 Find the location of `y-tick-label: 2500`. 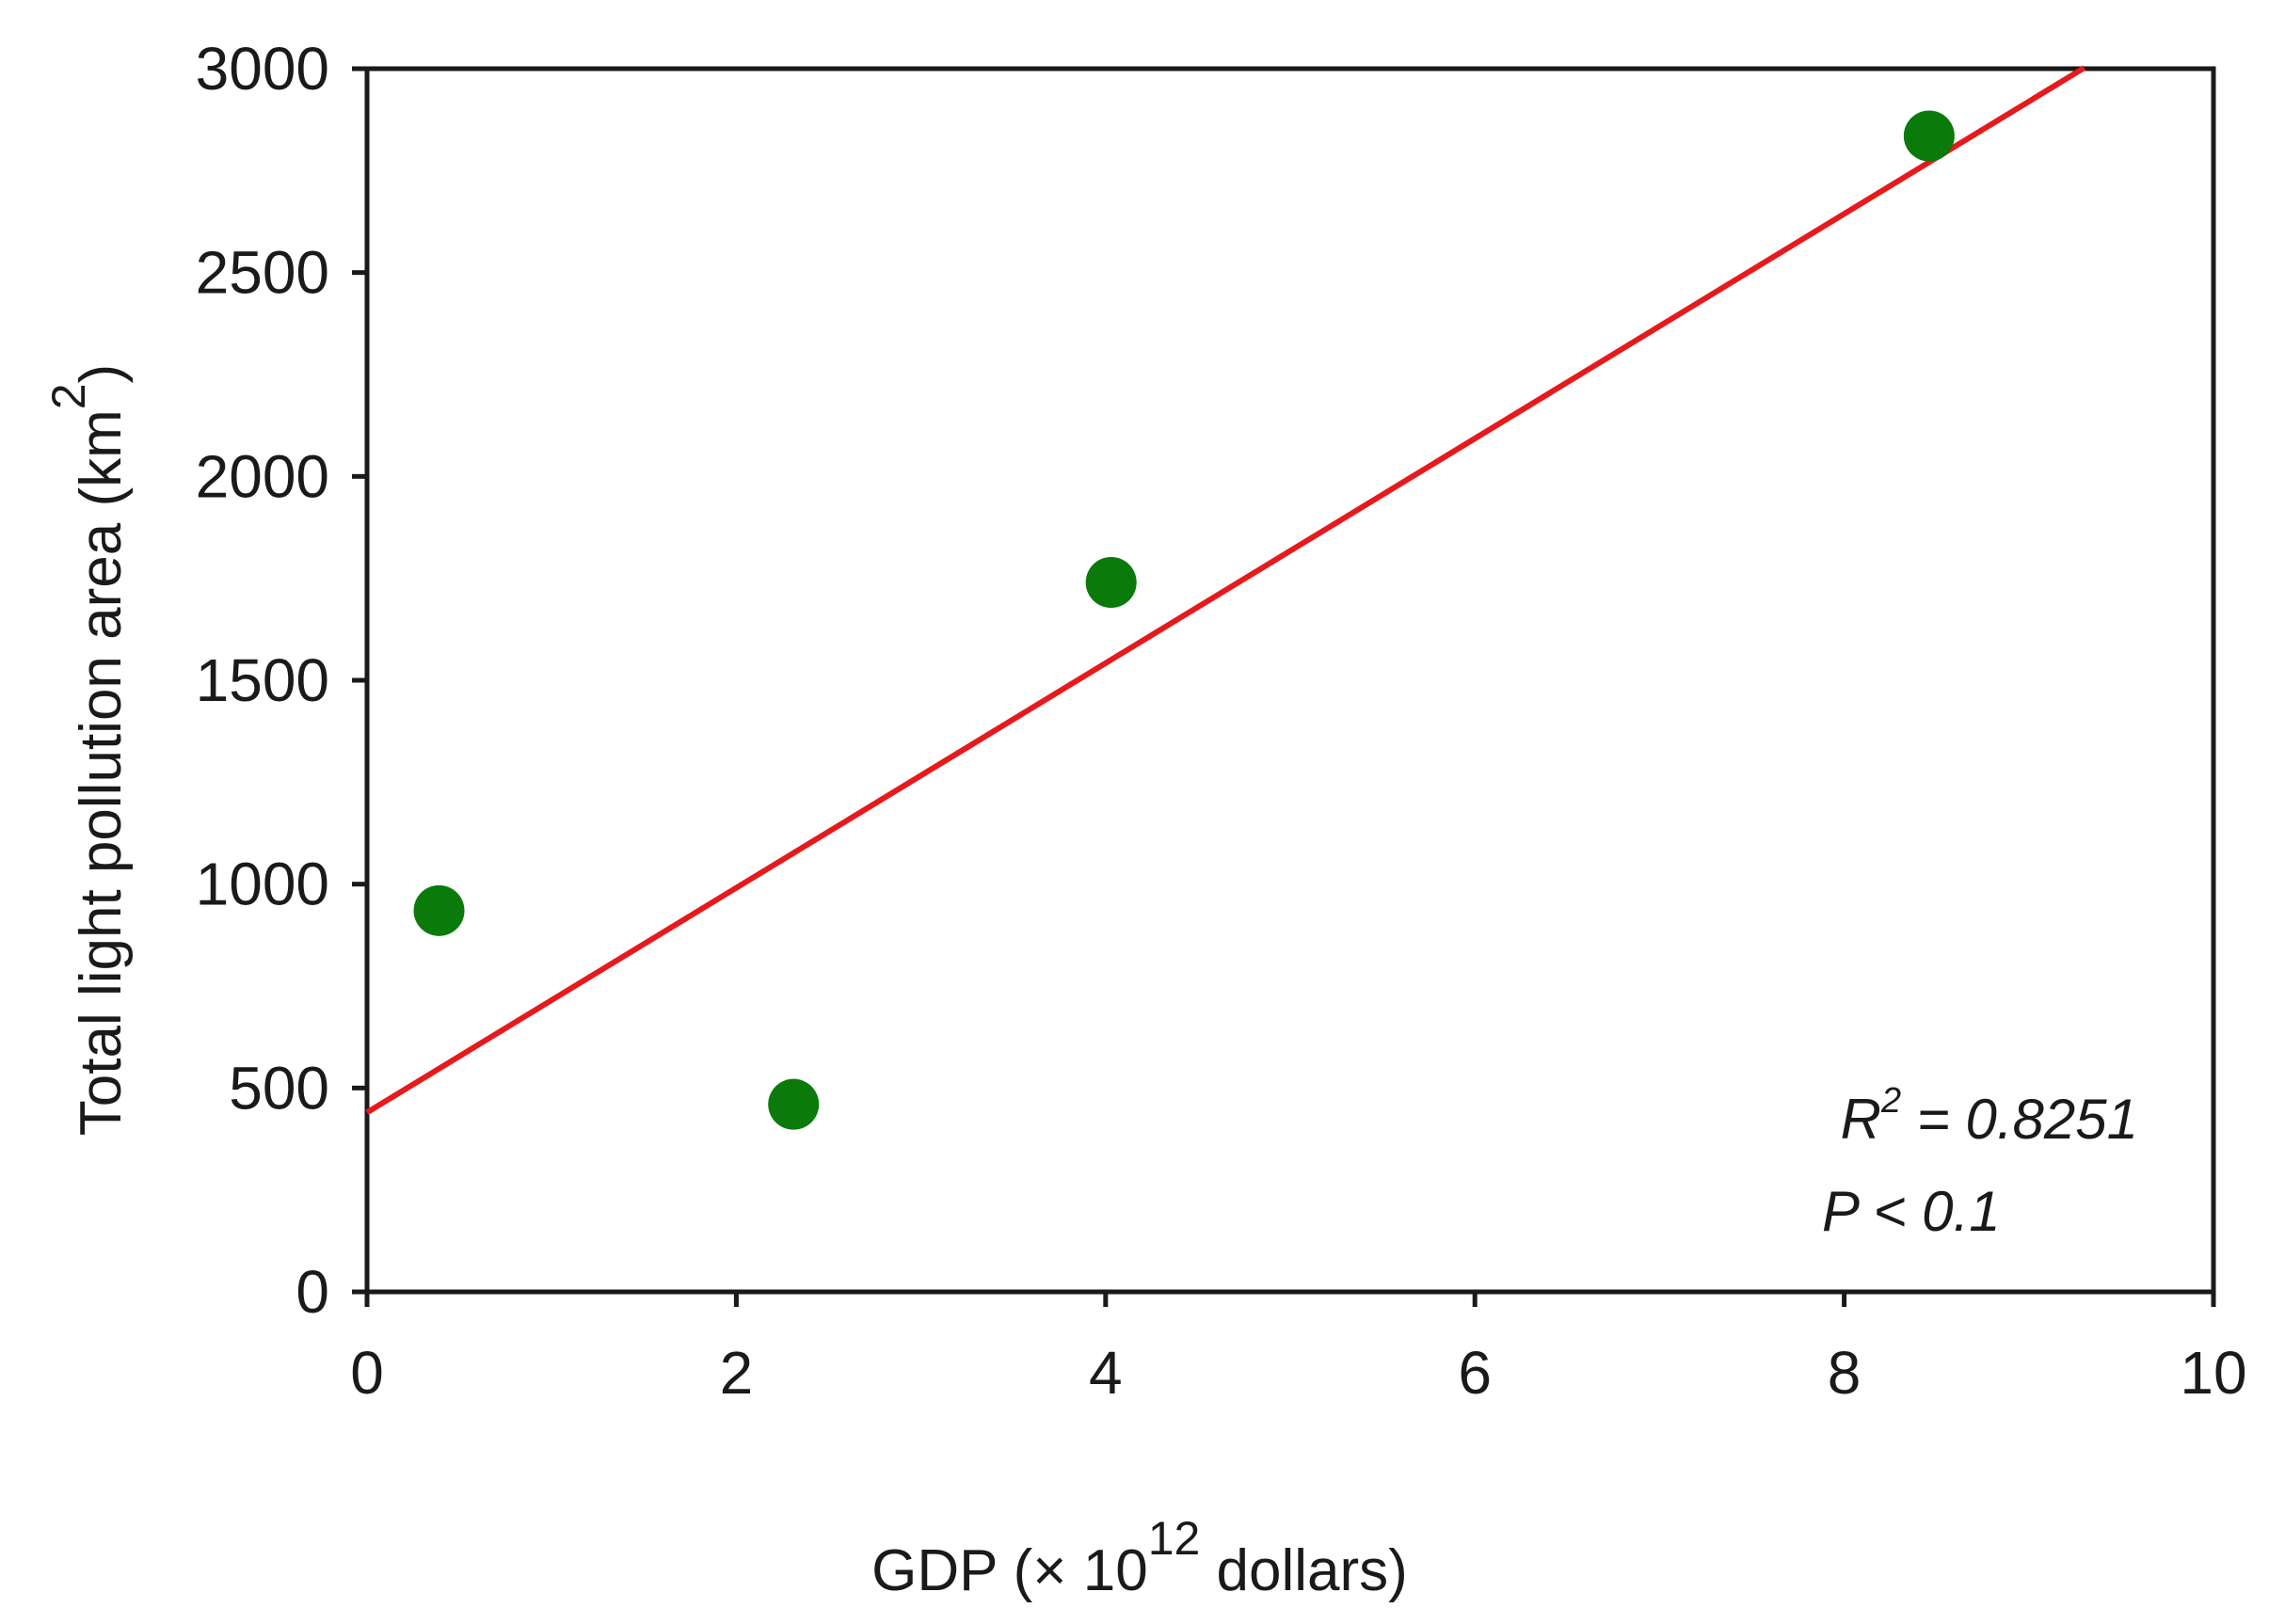

y-tick-label: 2500 is located at coordinates (262, 273).